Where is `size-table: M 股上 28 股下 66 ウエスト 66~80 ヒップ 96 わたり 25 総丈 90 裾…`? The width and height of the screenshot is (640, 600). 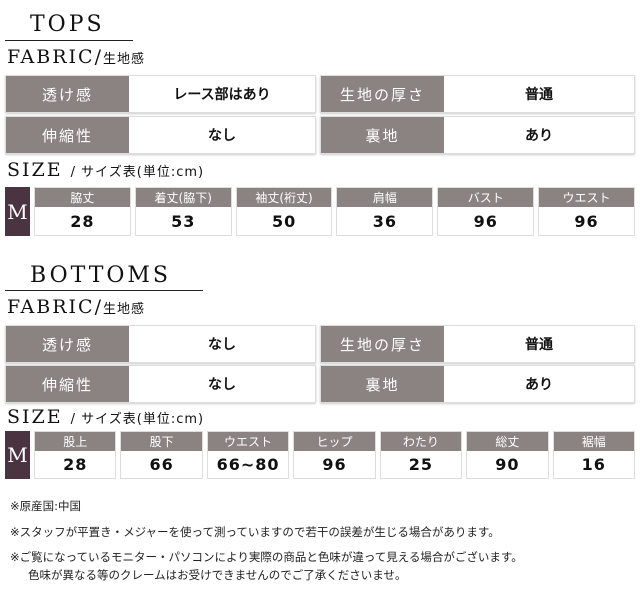
size-table: M 股上 28 股下 66 ウエスト 66~80 ヒップ 96 わたり 25 総丈 90 裾… is located at coordinates (320, 455).